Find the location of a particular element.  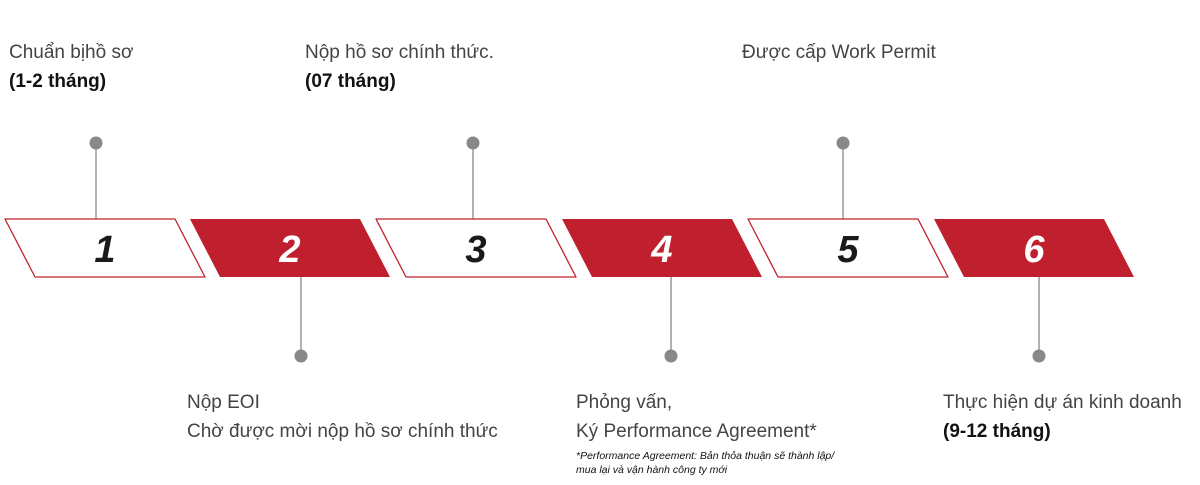

step-3-duration: (07 tháng) is located at coordinates (350, 81).